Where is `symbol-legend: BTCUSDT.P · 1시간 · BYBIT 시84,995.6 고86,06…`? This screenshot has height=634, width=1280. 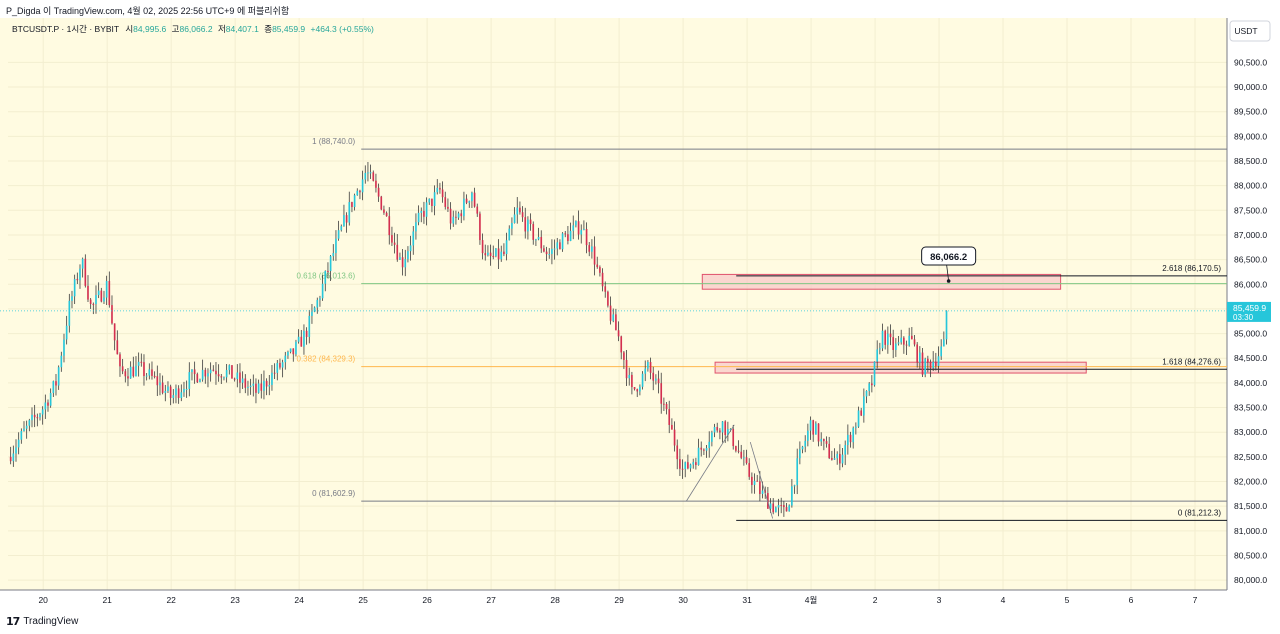
symbol-legend: BTCUSDT.P · 1시간 · BYBIT 시84,995.6 고86,06… is located at coordinates (193, 29).